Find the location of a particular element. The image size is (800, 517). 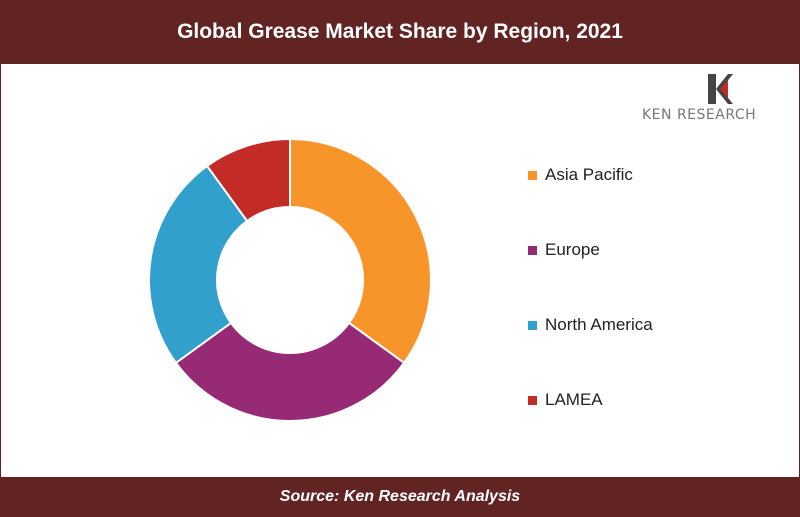

legend-label: Asia Pacific is located at coordinates (589, 174).